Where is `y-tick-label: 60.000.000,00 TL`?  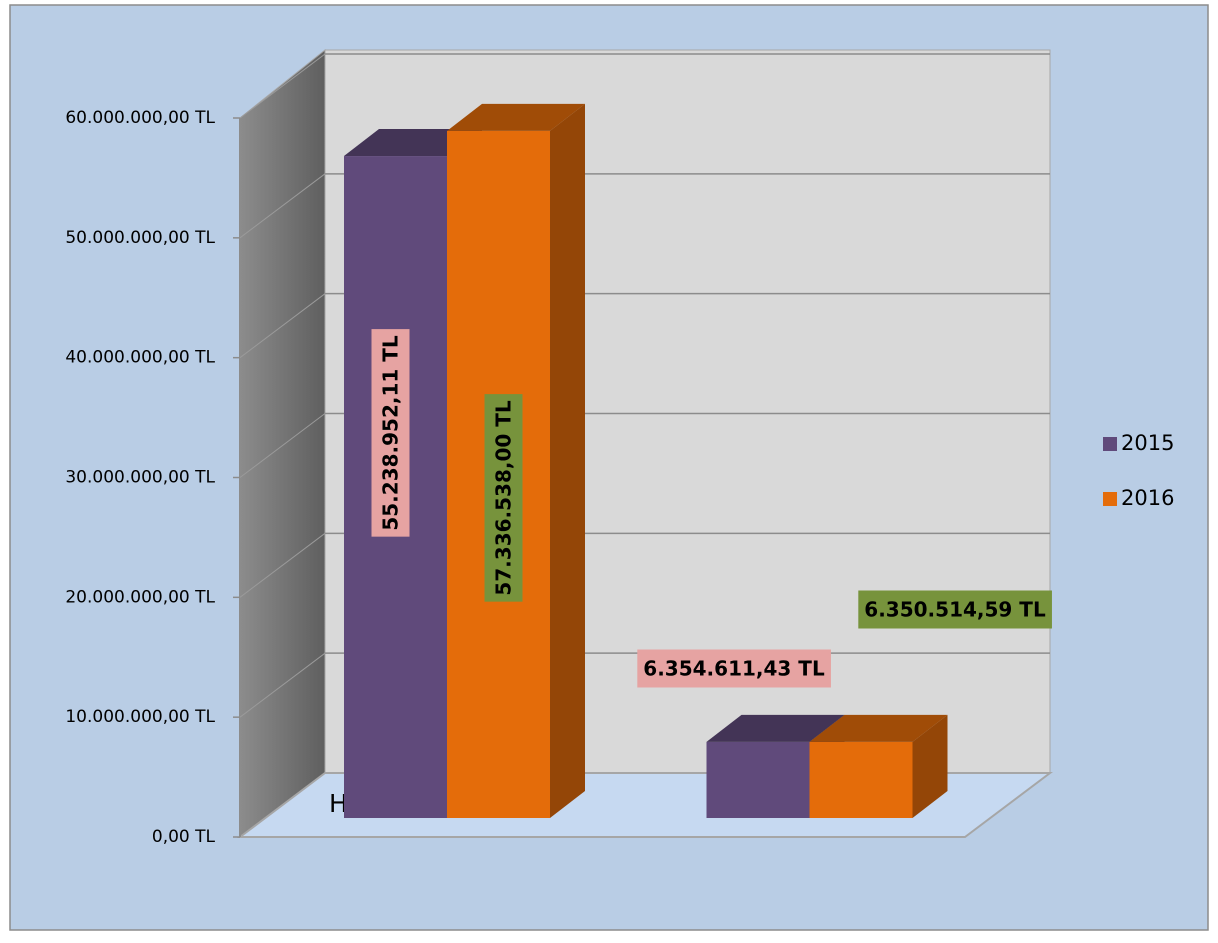
y-tick-label: 60.000.000,00 TL is located at coordinates (140, 118).